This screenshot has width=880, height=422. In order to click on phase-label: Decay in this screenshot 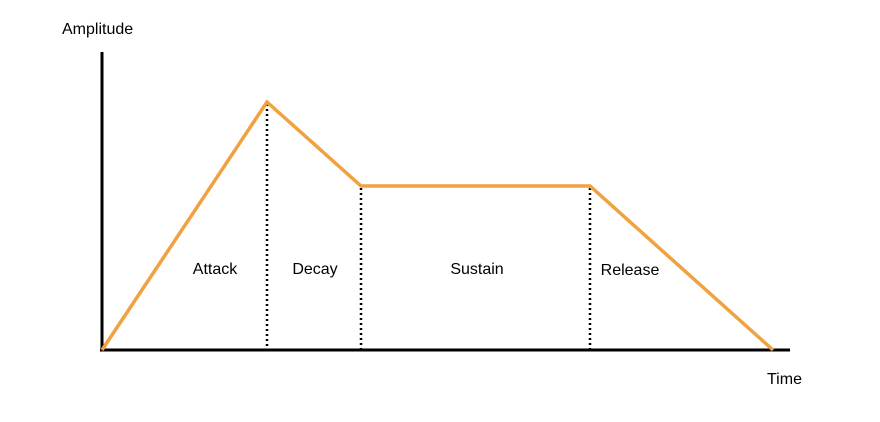, I will do `click(314, 269)`.